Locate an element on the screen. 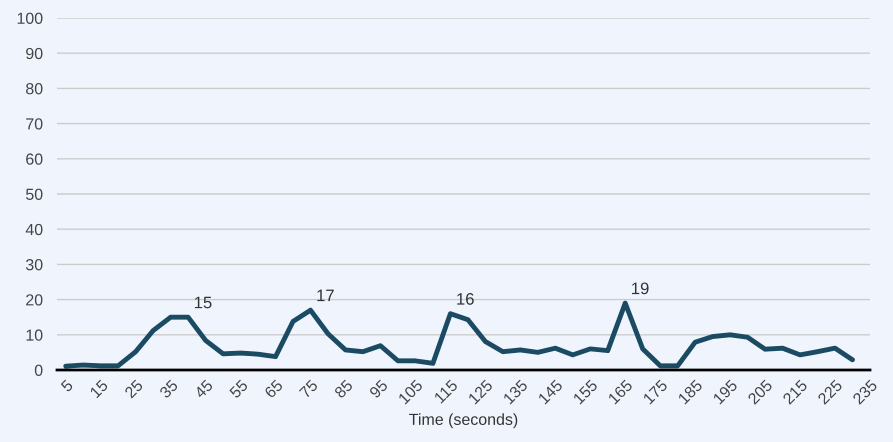 This screenshot has height=442, width=893. y-tick-label: 80 is located at coordinates (34, 88).